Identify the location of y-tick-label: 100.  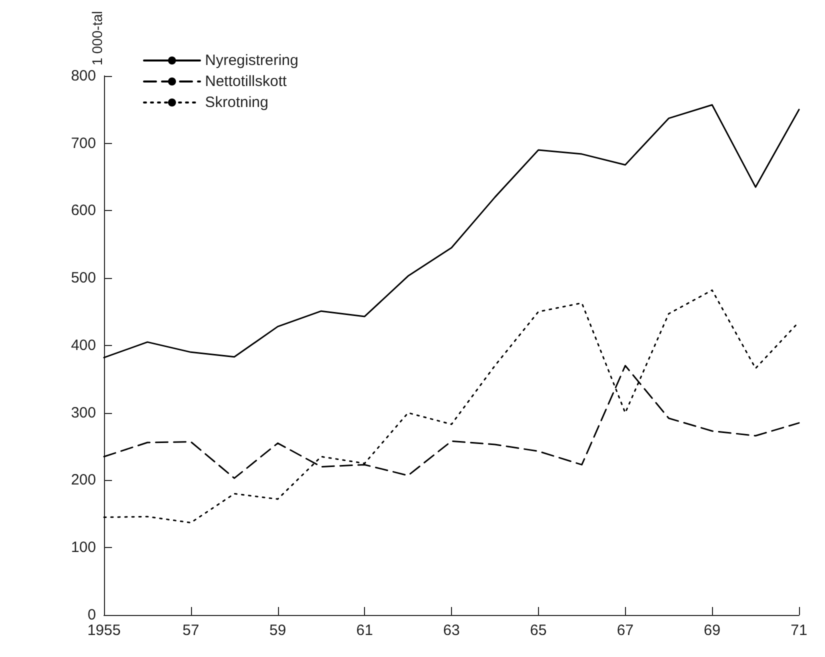
(83, 547).